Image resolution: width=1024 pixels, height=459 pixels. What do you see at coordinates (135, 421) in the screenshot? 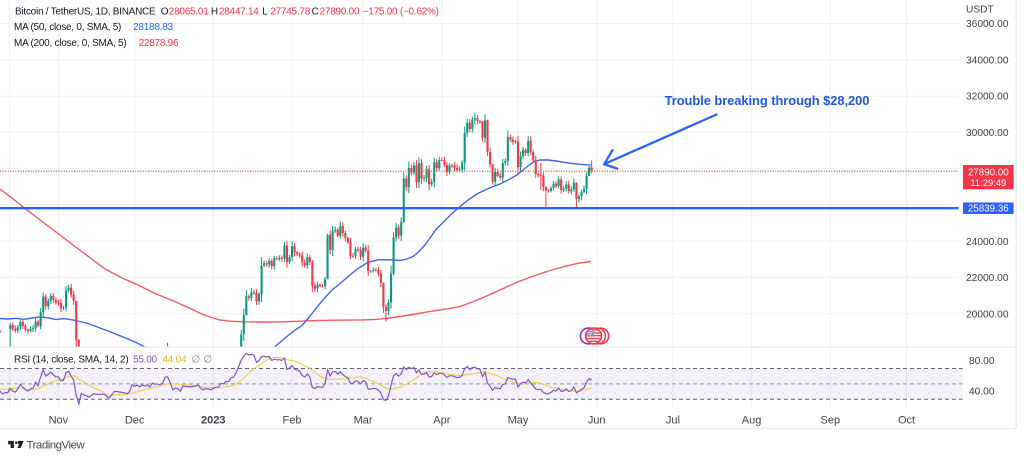
I see `svg-text: Dec` at bounding box center [135, 421].